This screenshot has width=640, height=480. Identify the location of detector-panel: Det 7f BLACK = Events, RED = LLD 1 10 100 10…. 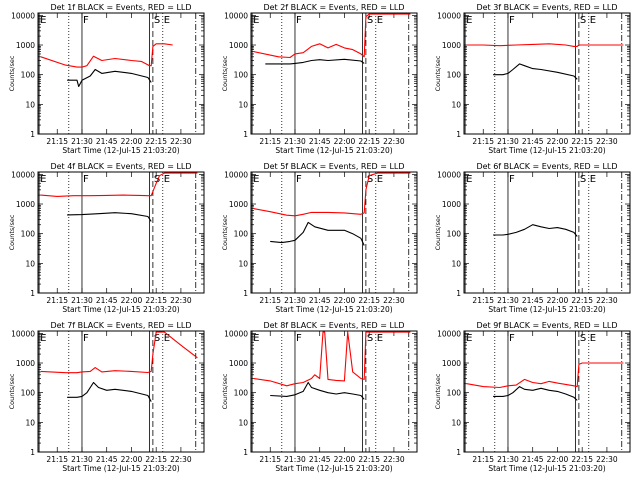
(106, 397).